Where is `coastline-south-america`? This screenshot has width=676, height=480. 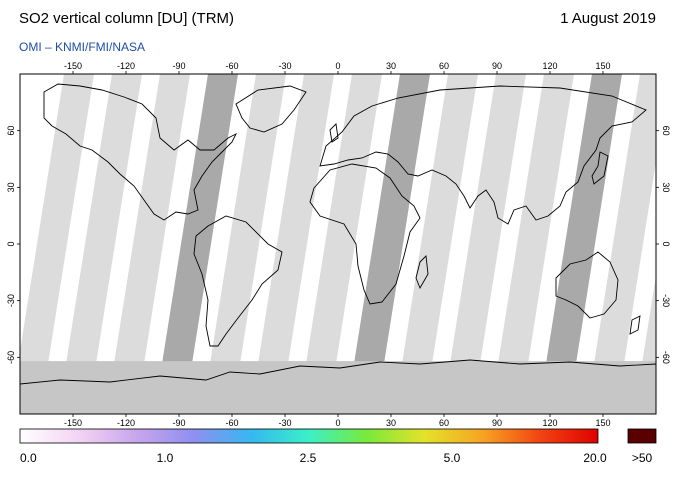 coastline-south-america is located at coordinates (238, 281).